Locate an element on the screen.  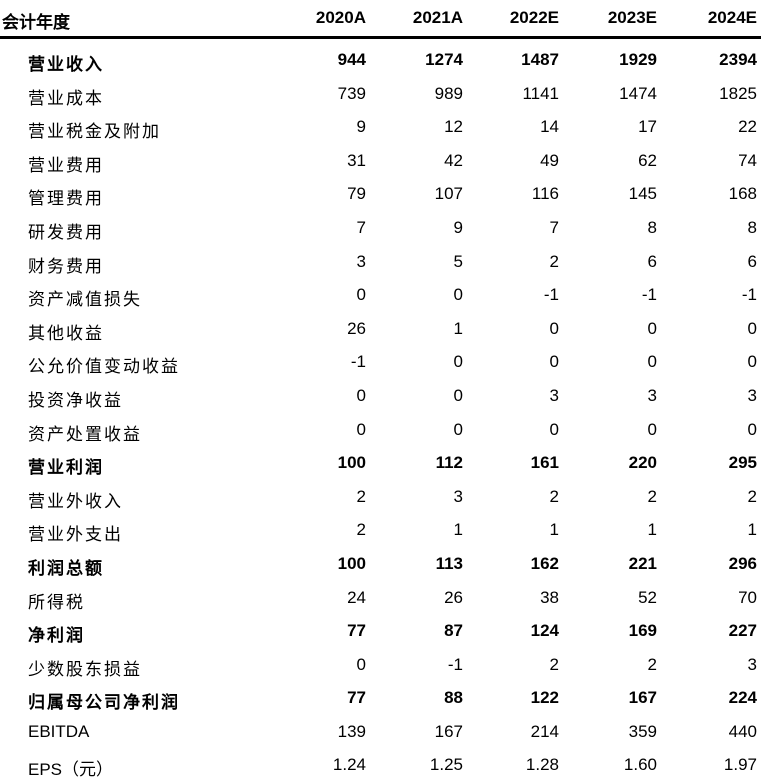
row-value: 220 is located at coordinates (642, 463).